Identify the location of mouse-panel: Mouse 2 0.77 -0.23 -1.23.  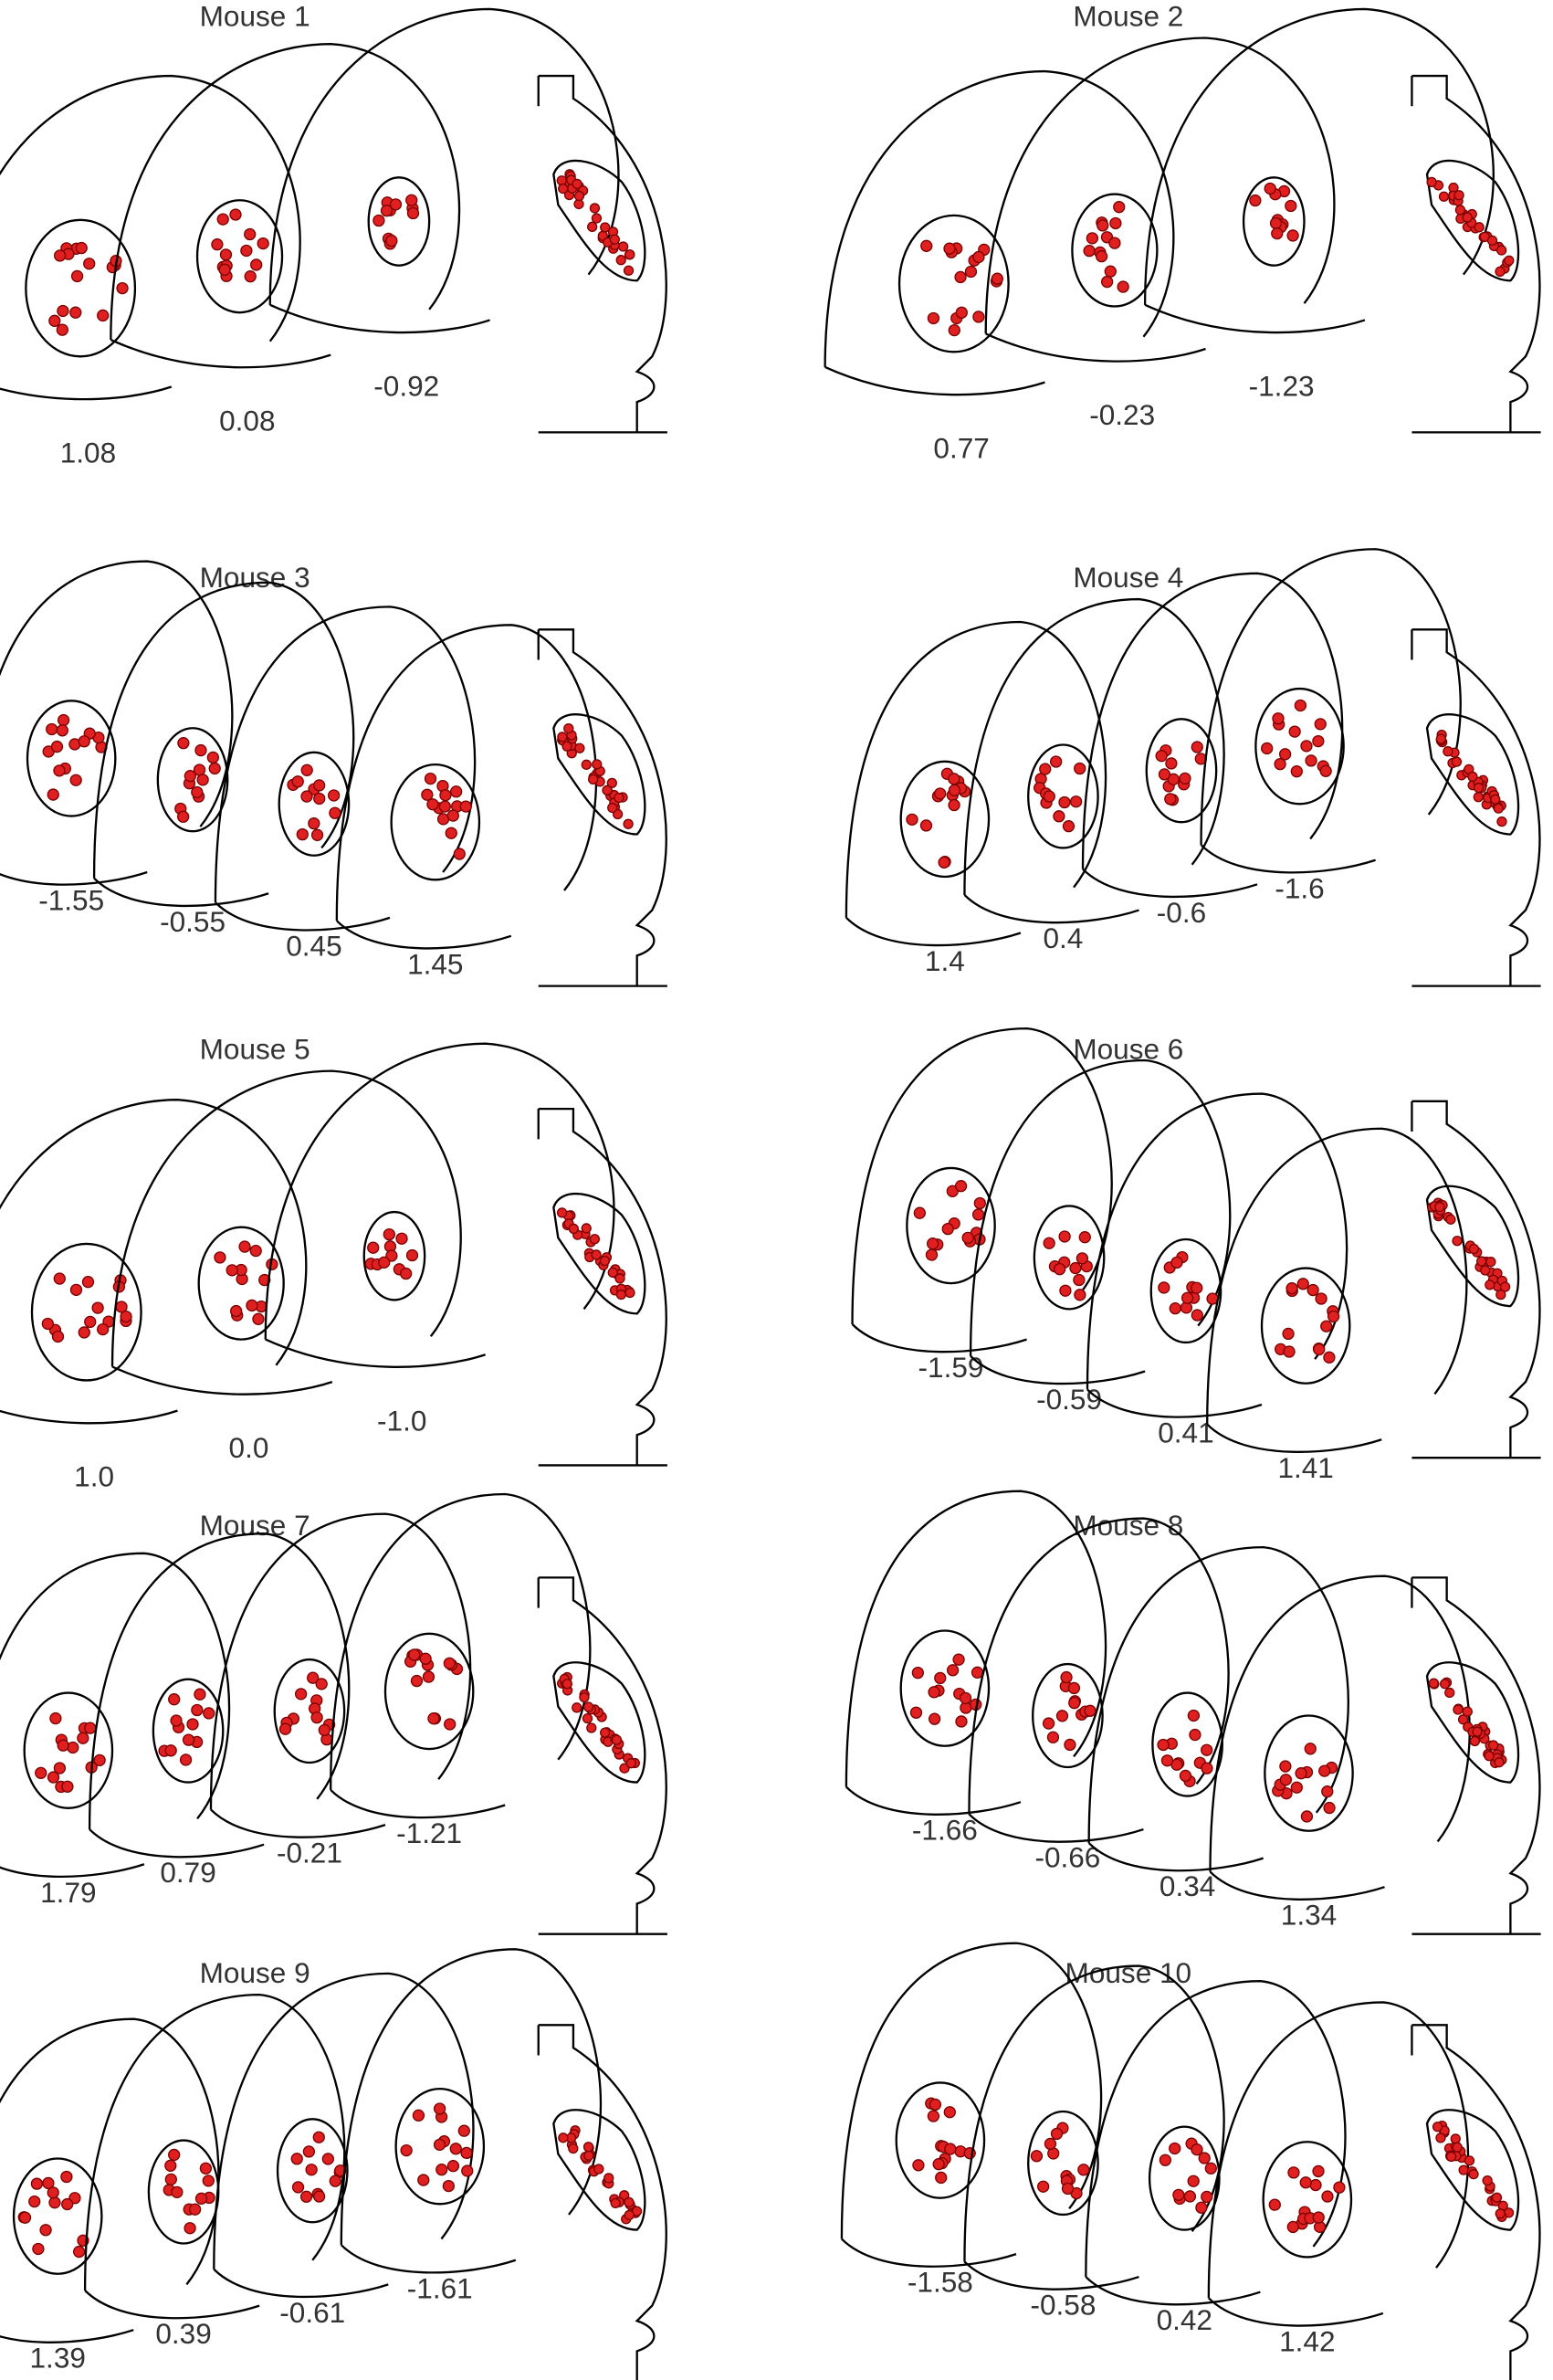
(1182, 233).